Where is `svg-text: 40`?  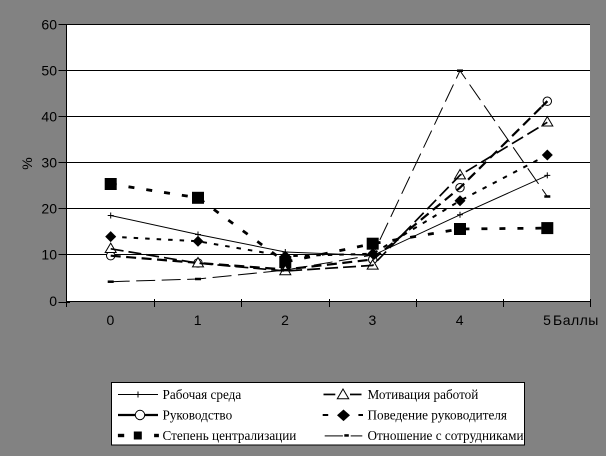
svg-text: 40 is located at coordinates (49, 117).